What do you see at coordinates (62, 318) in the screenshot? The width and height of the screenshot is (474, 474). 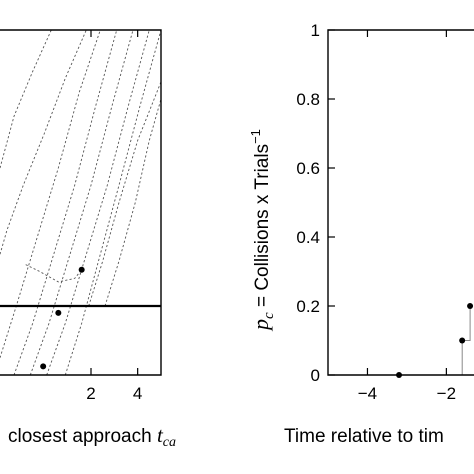 I see `left-points` at bounding box center [62, 318].